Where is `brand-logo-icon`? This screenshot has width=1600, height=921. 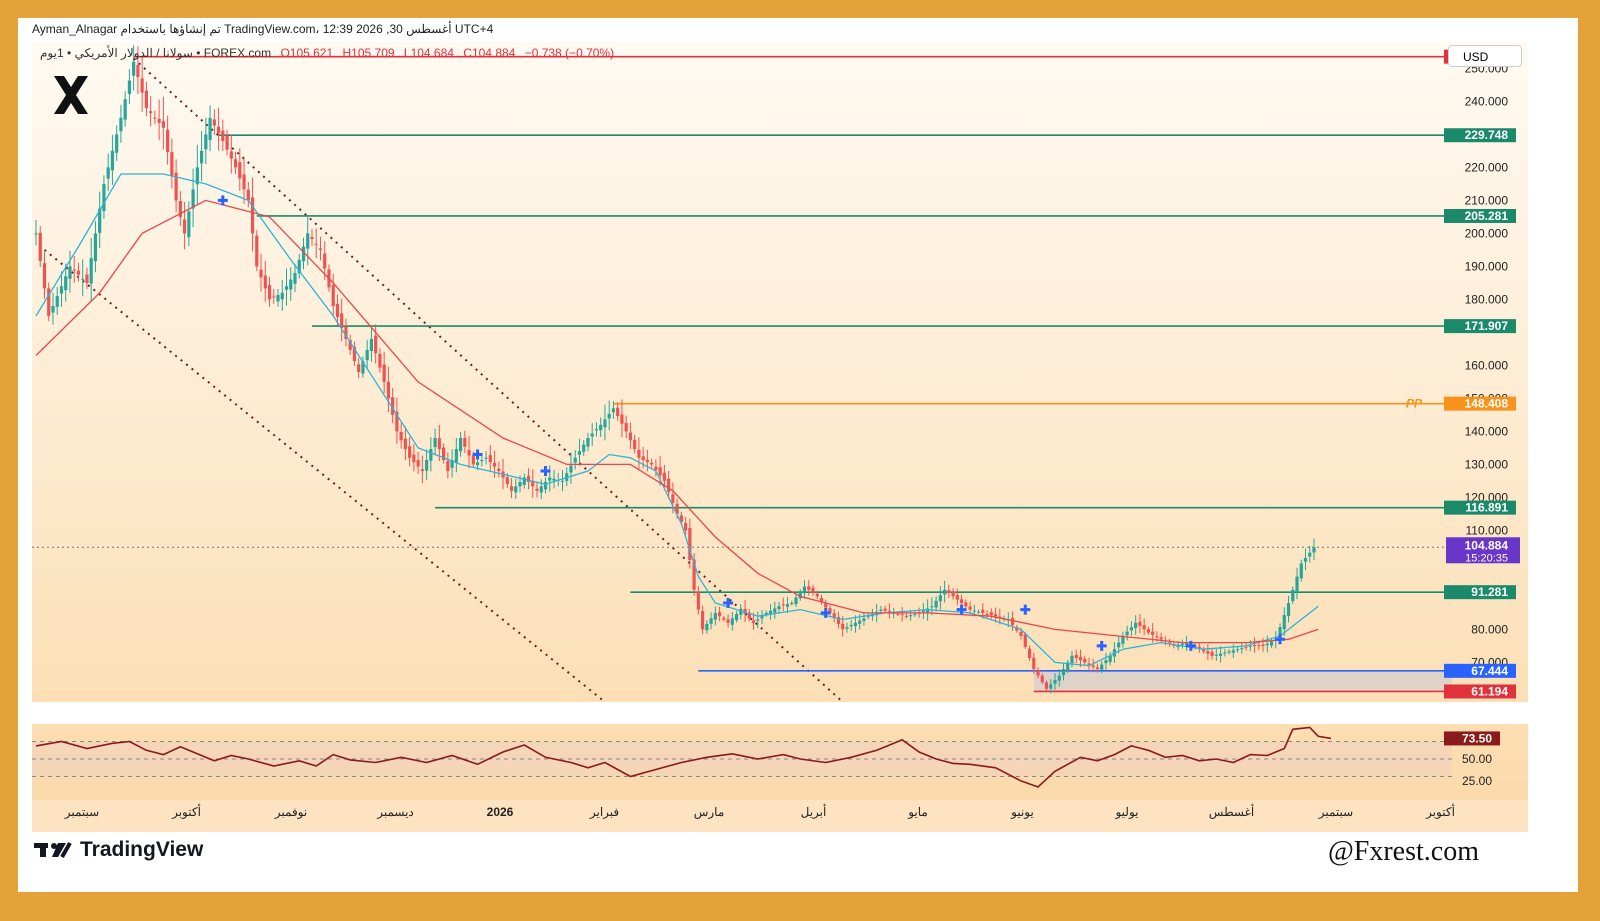 brand-logo-icon is located at coordinates (71, 97).